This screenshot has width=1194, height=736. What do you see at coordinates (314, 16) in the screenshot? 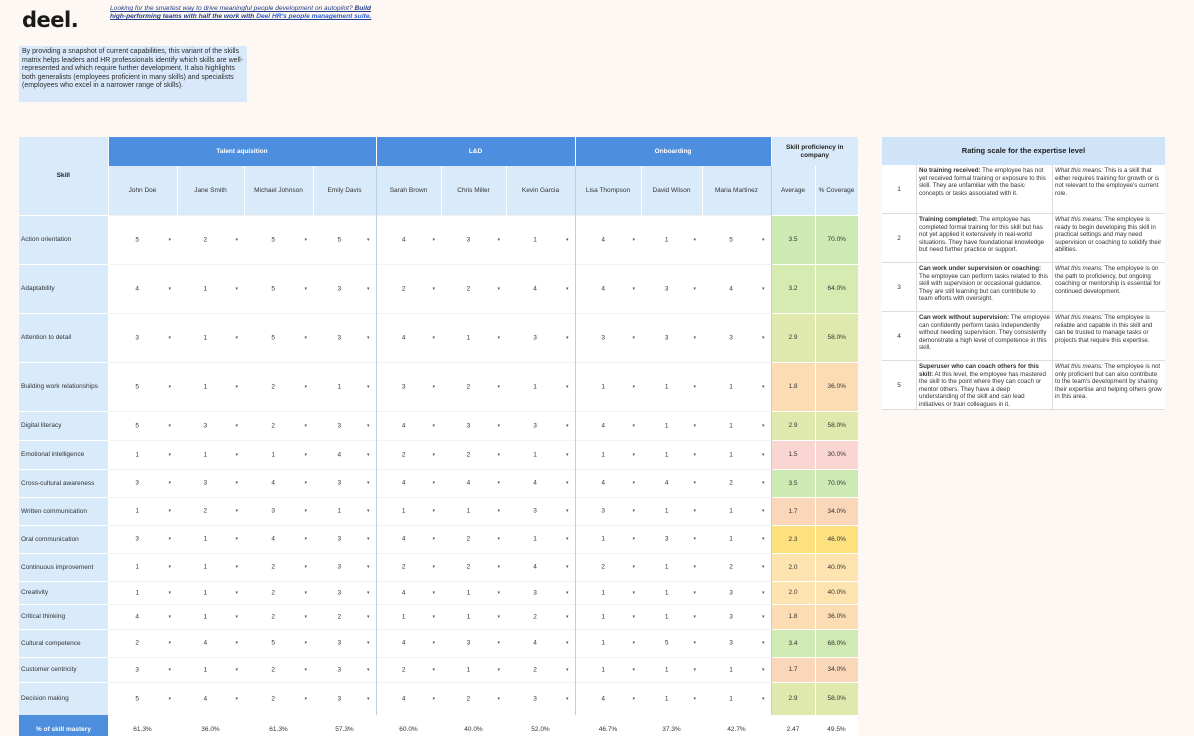
I see `promo-product-link: Deel HR's people management suite.` at bounding box center [314, 16].